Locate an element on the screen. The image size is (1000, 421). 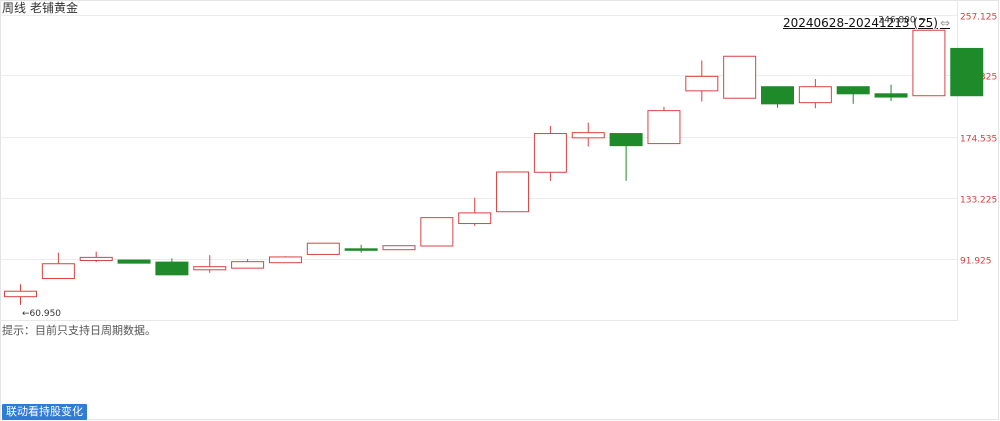
max-annotation: 246.800 → is located at coordinates (902, 20).